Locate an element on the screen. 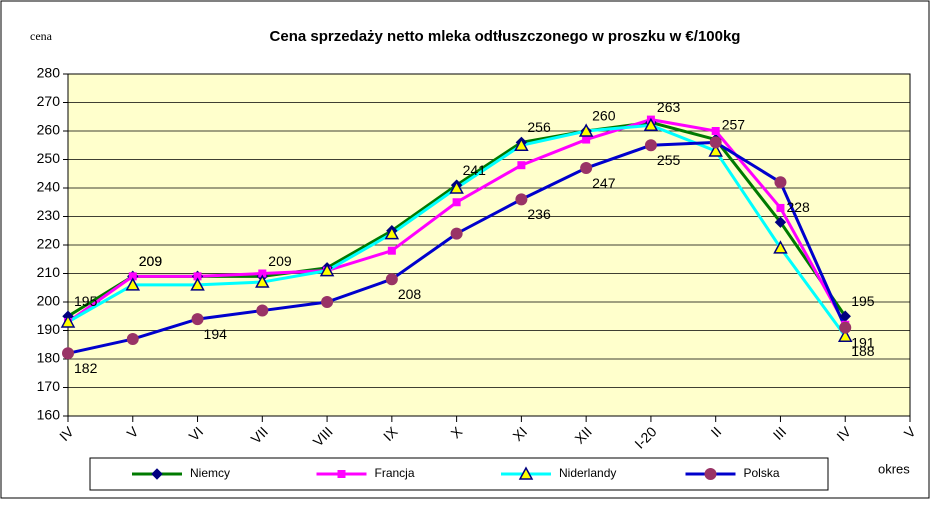 Image resolution: width=931 pixels, height=505 pixels. data-label: 191 is located at coordinates (863, 342).